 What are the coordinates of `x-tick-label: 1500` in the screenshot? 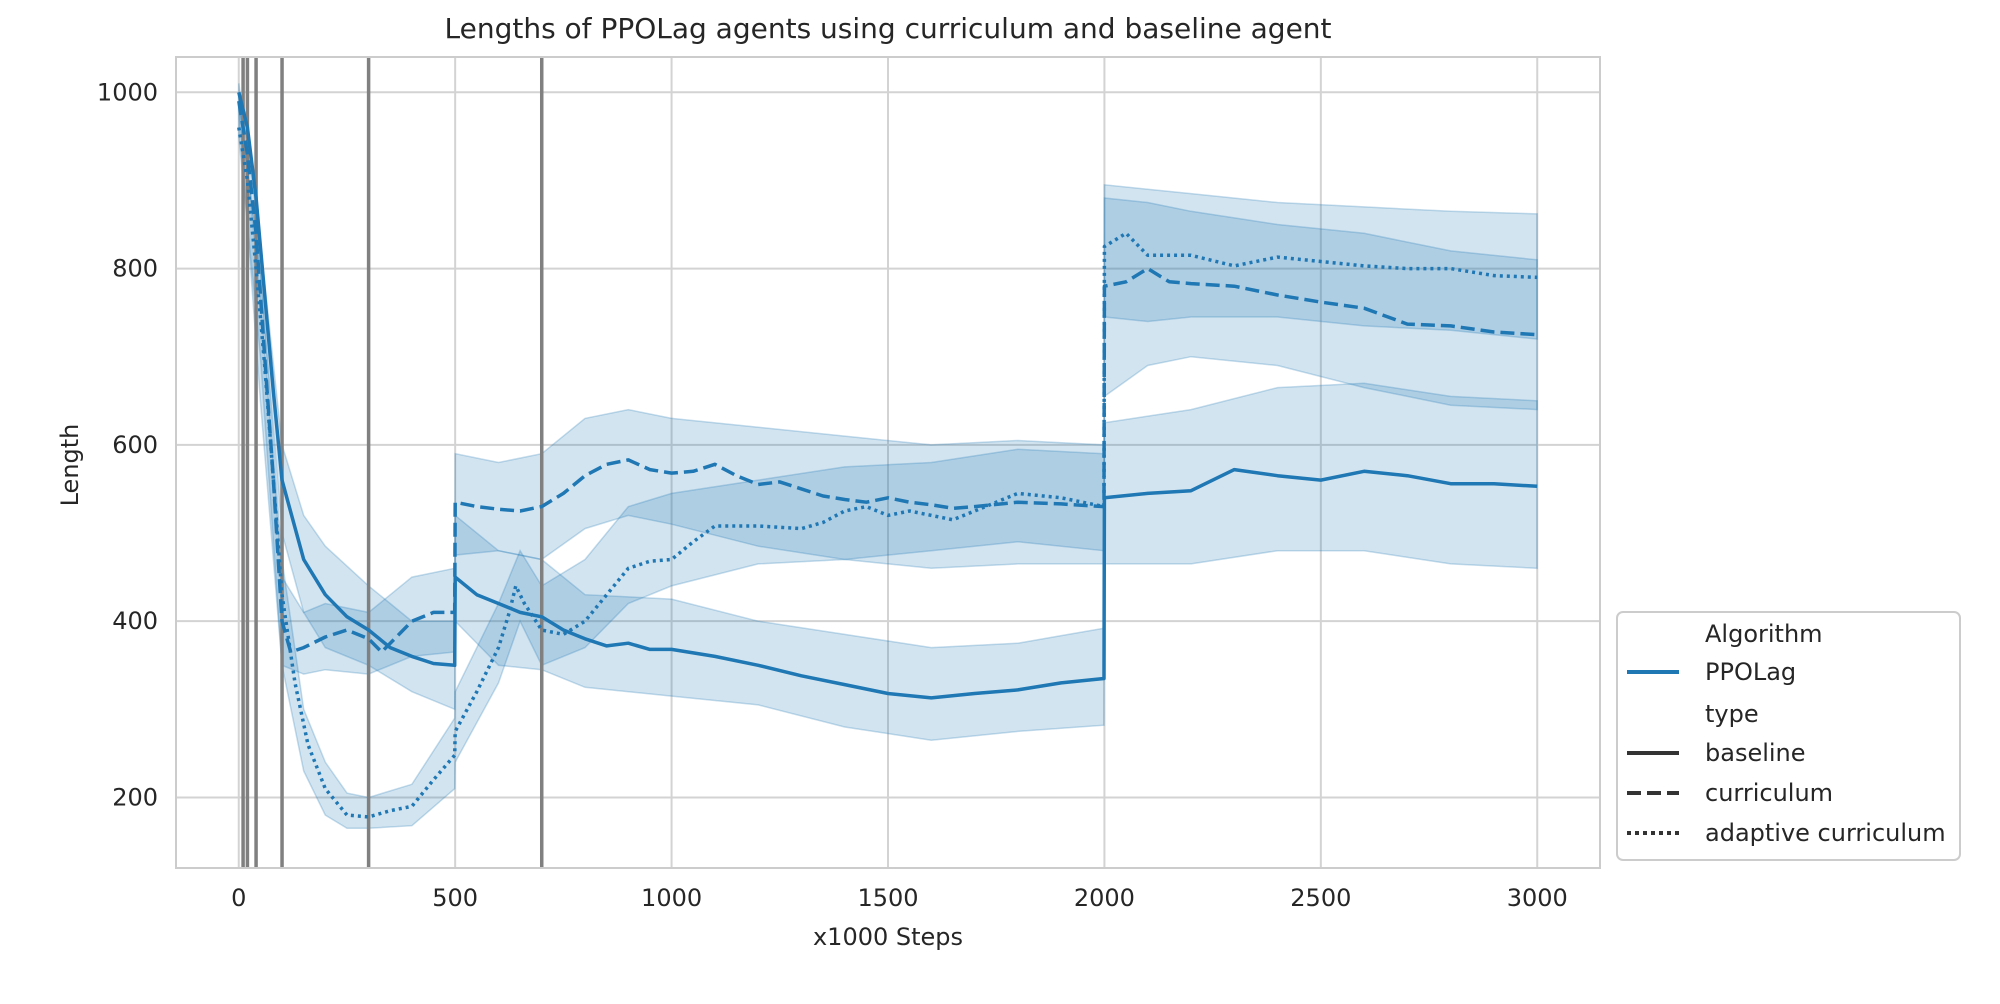 It's located at (887, 898).